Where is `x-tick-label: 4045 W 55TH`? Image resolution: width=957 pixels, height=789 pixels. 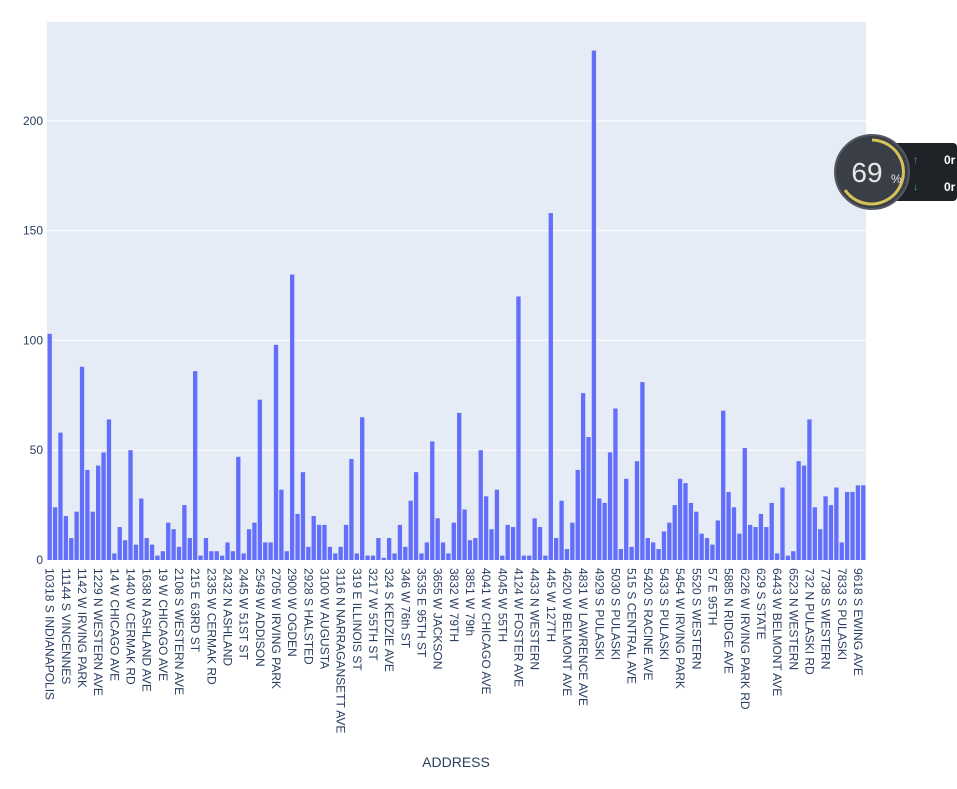 x-tick-label: 4045 W 55TH is located at coordinates (502, 605).